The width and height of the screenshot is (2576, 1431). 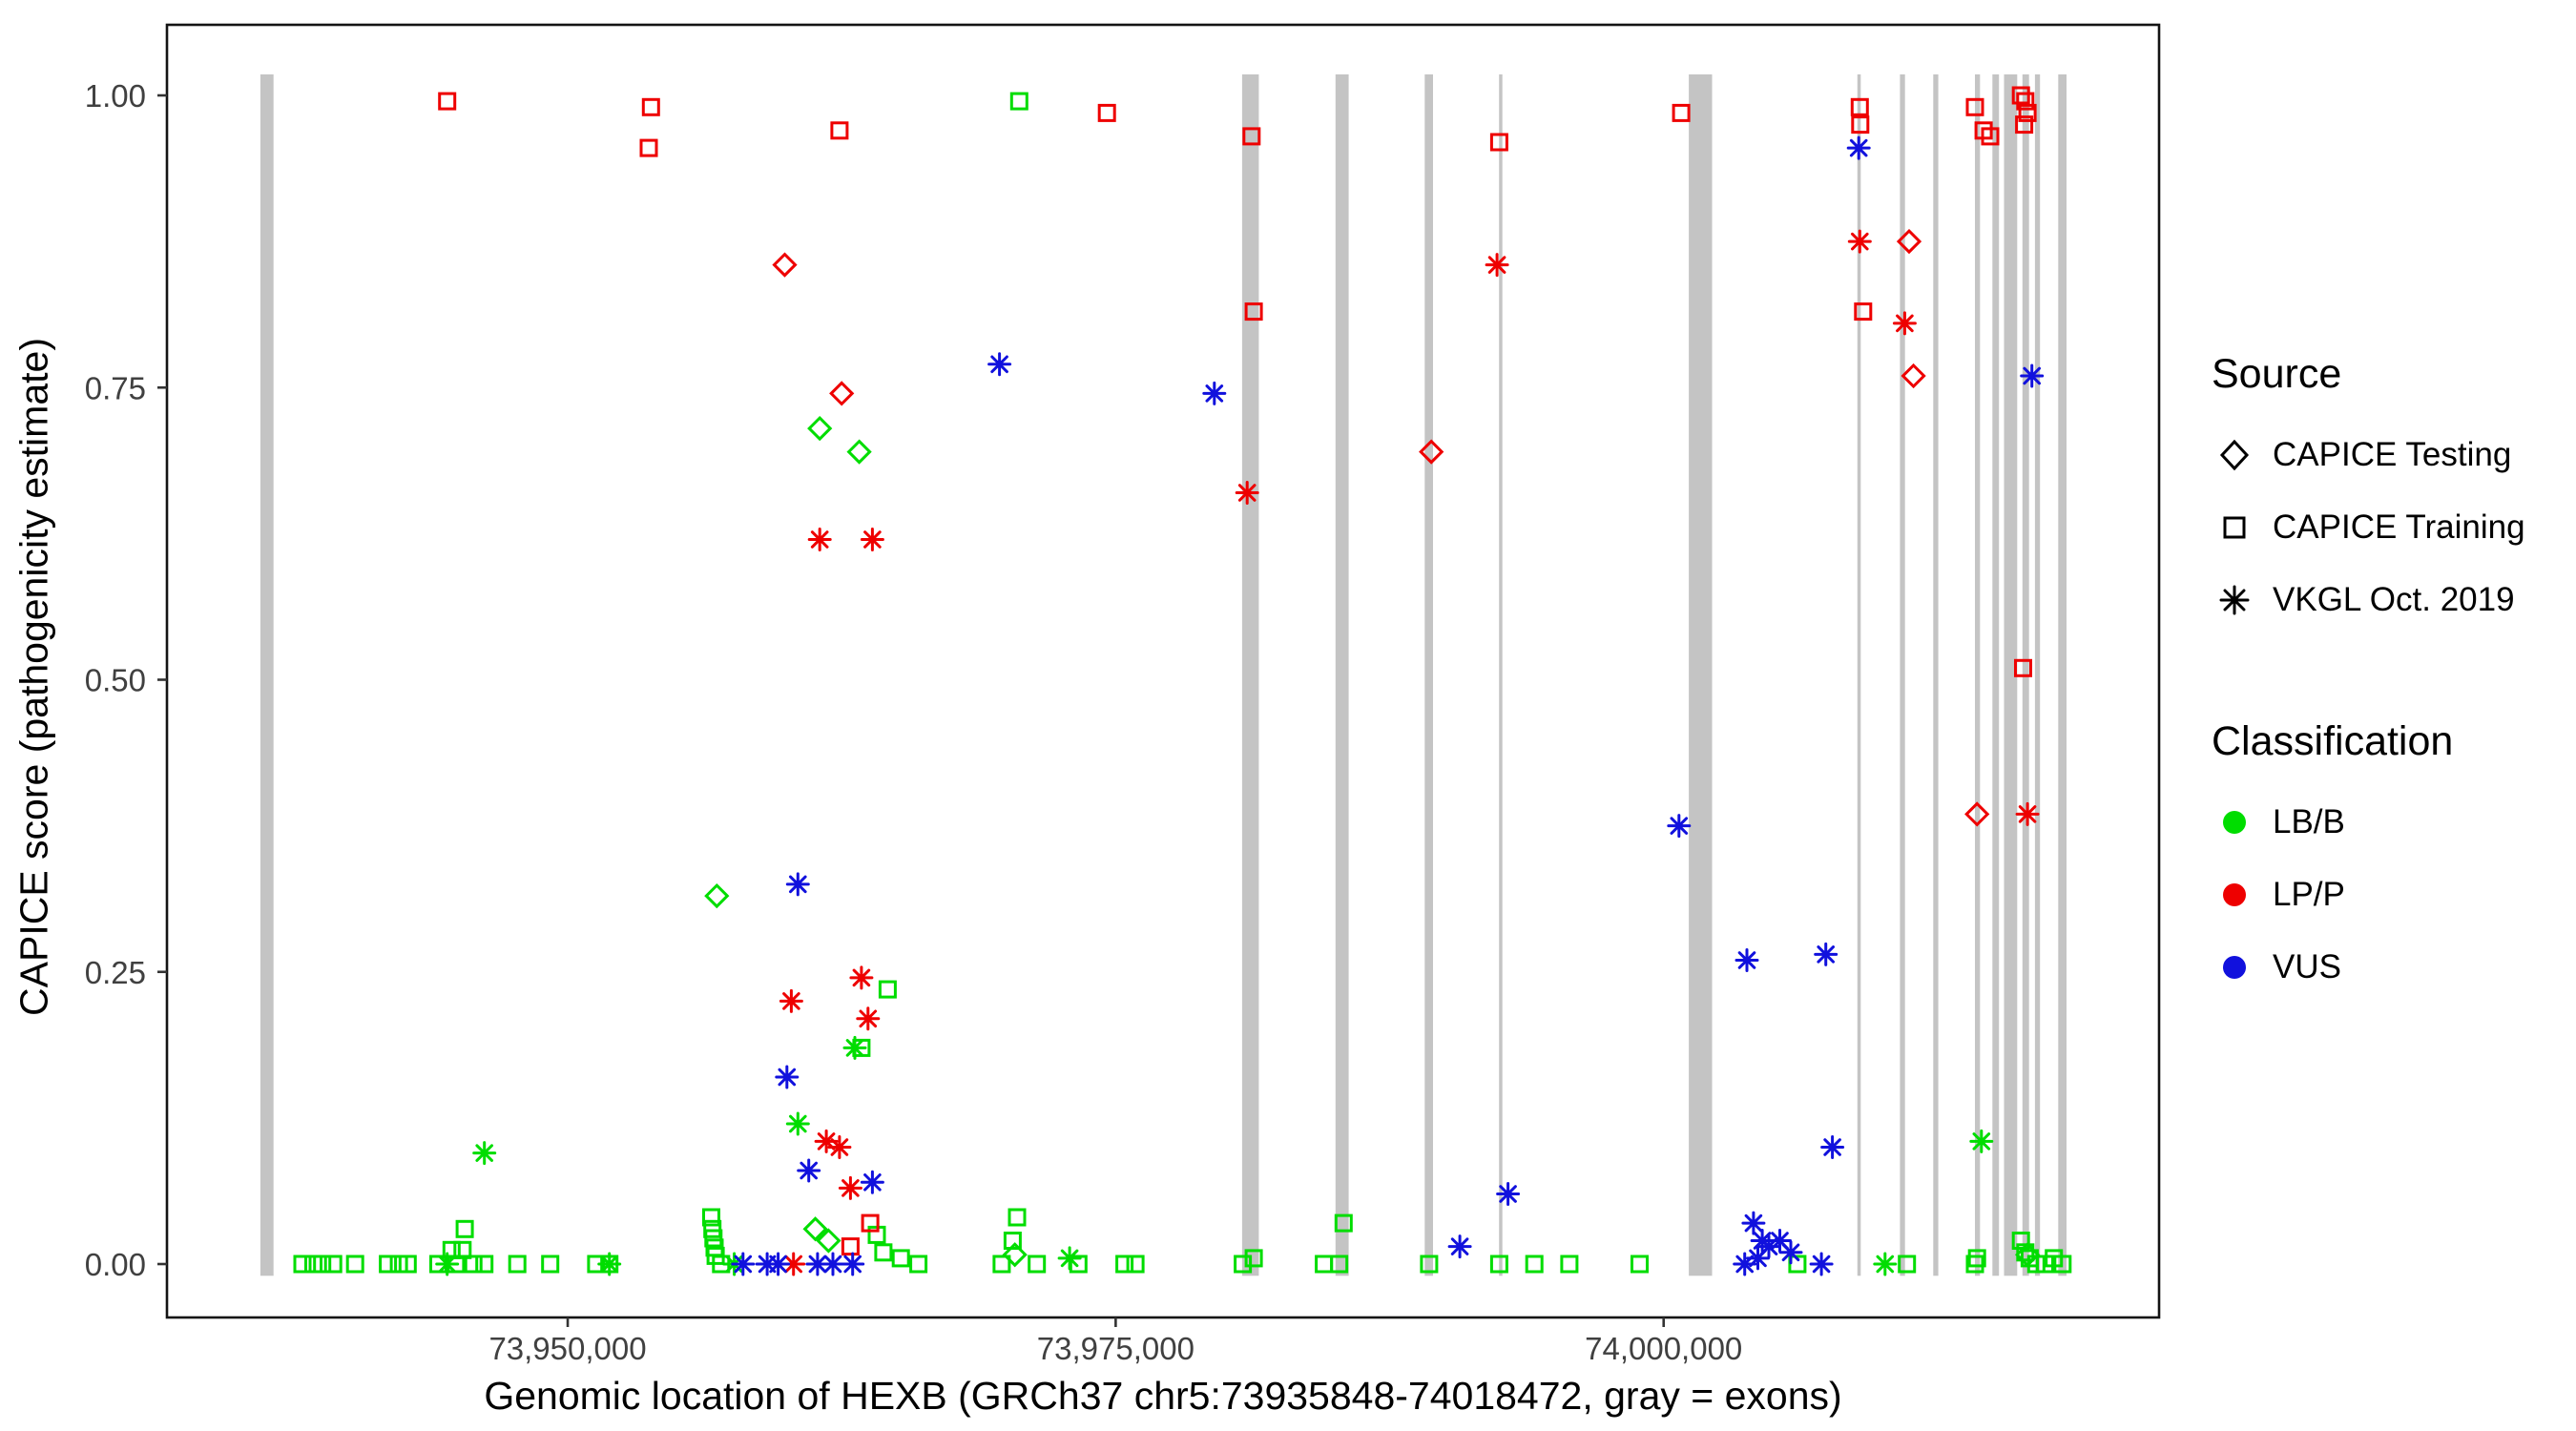 I want to click on y-tick-label: 0.75, so click(x=115, y=388).